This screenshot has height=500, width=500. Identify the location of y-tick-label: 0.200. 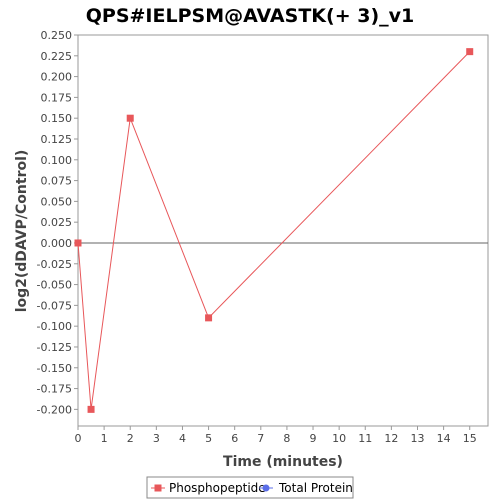
(57, 77).